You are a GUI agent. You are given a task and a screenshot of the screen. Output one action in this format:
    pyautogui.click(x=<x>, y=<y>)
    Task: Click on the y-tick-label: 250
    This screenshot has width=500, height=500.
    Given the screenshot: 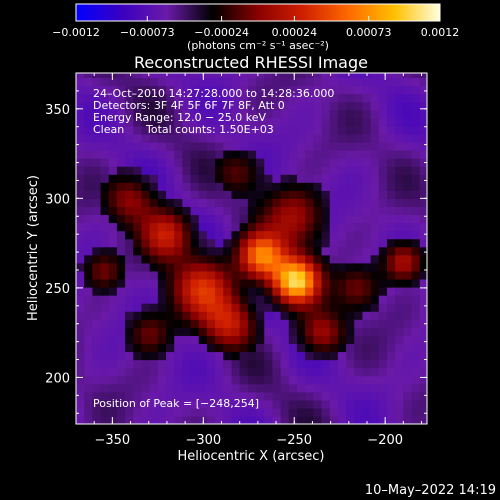 What is the action you would take?
    pyautogui.click(x=57, y=289)
    